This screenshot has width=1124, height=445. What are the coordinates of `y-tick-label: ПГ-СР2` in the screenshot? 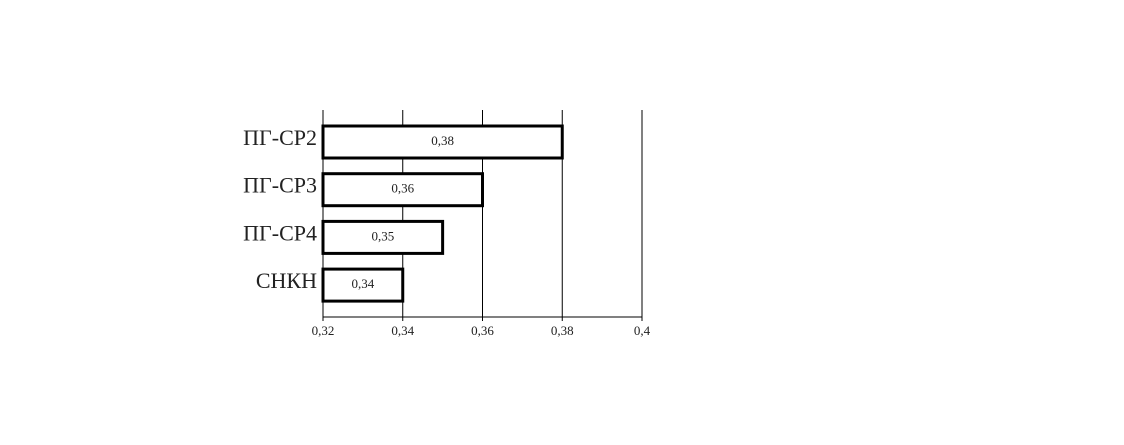 It's located at (280, 137).